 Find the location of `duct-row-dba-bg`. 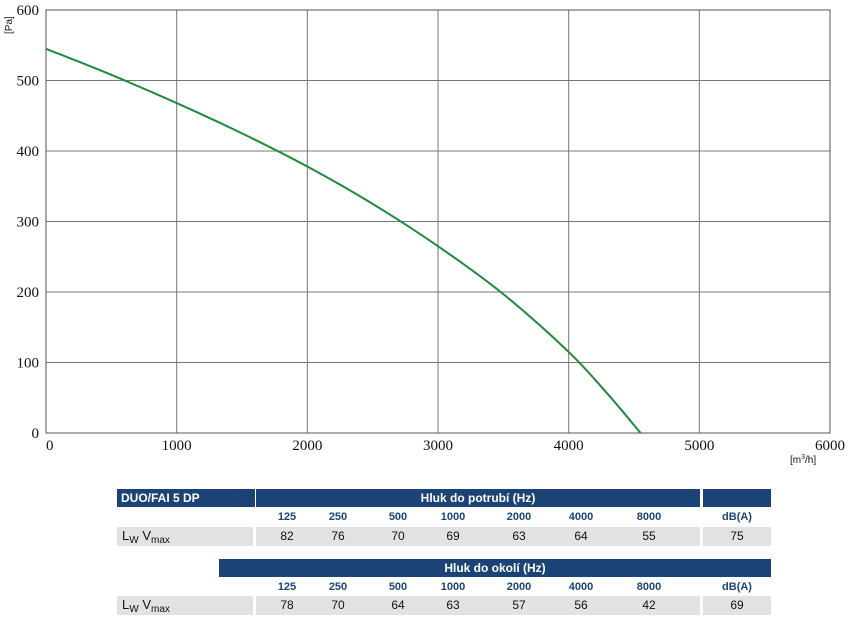

duct-row-dba-bg is located at coordinates (737, 536).